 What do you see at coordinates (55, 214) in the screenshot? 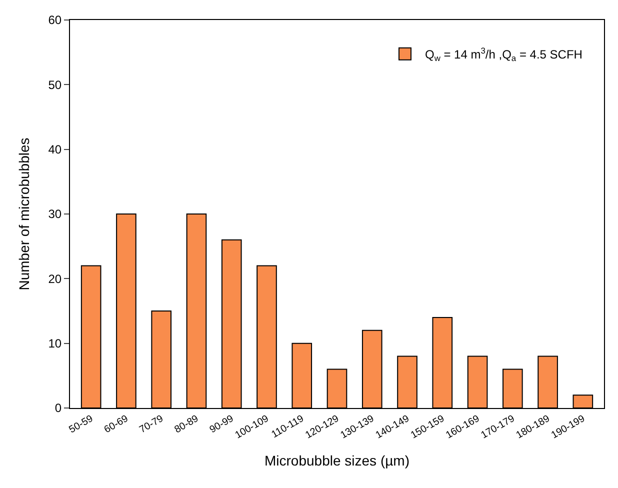
I see `y-tick-label: 30` at bounding box center [55, 214].